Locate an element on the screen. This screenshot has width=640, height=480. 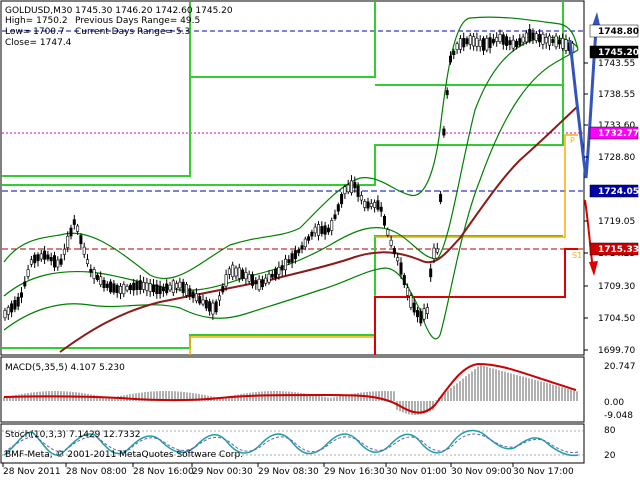
time-axis-label: 28 Nov 2011 is located at coordinates (32, 472).